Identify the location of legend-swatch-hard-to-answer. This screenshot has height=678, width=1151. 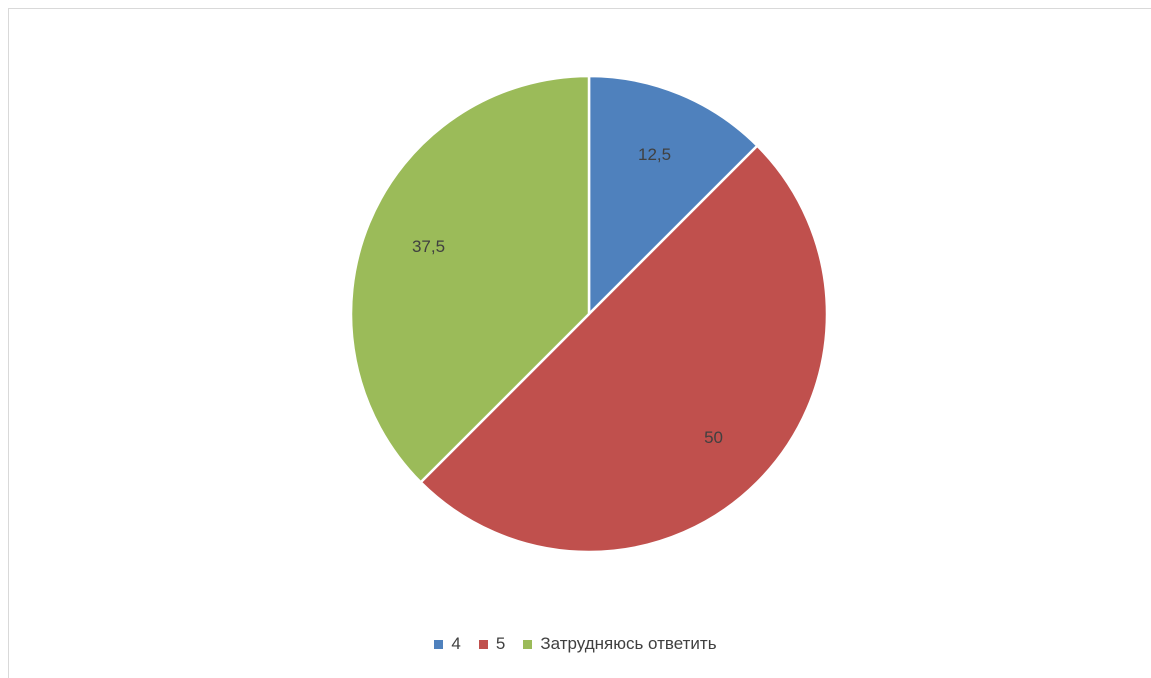
(528, 644).